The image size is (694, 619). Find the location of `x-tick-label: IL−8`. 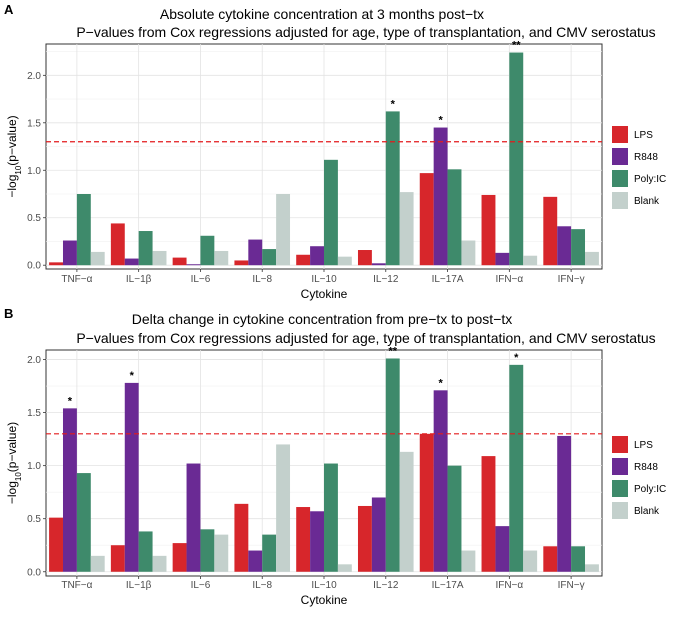

x-tick-label: IL−8 is located at coordinates (262, 585).